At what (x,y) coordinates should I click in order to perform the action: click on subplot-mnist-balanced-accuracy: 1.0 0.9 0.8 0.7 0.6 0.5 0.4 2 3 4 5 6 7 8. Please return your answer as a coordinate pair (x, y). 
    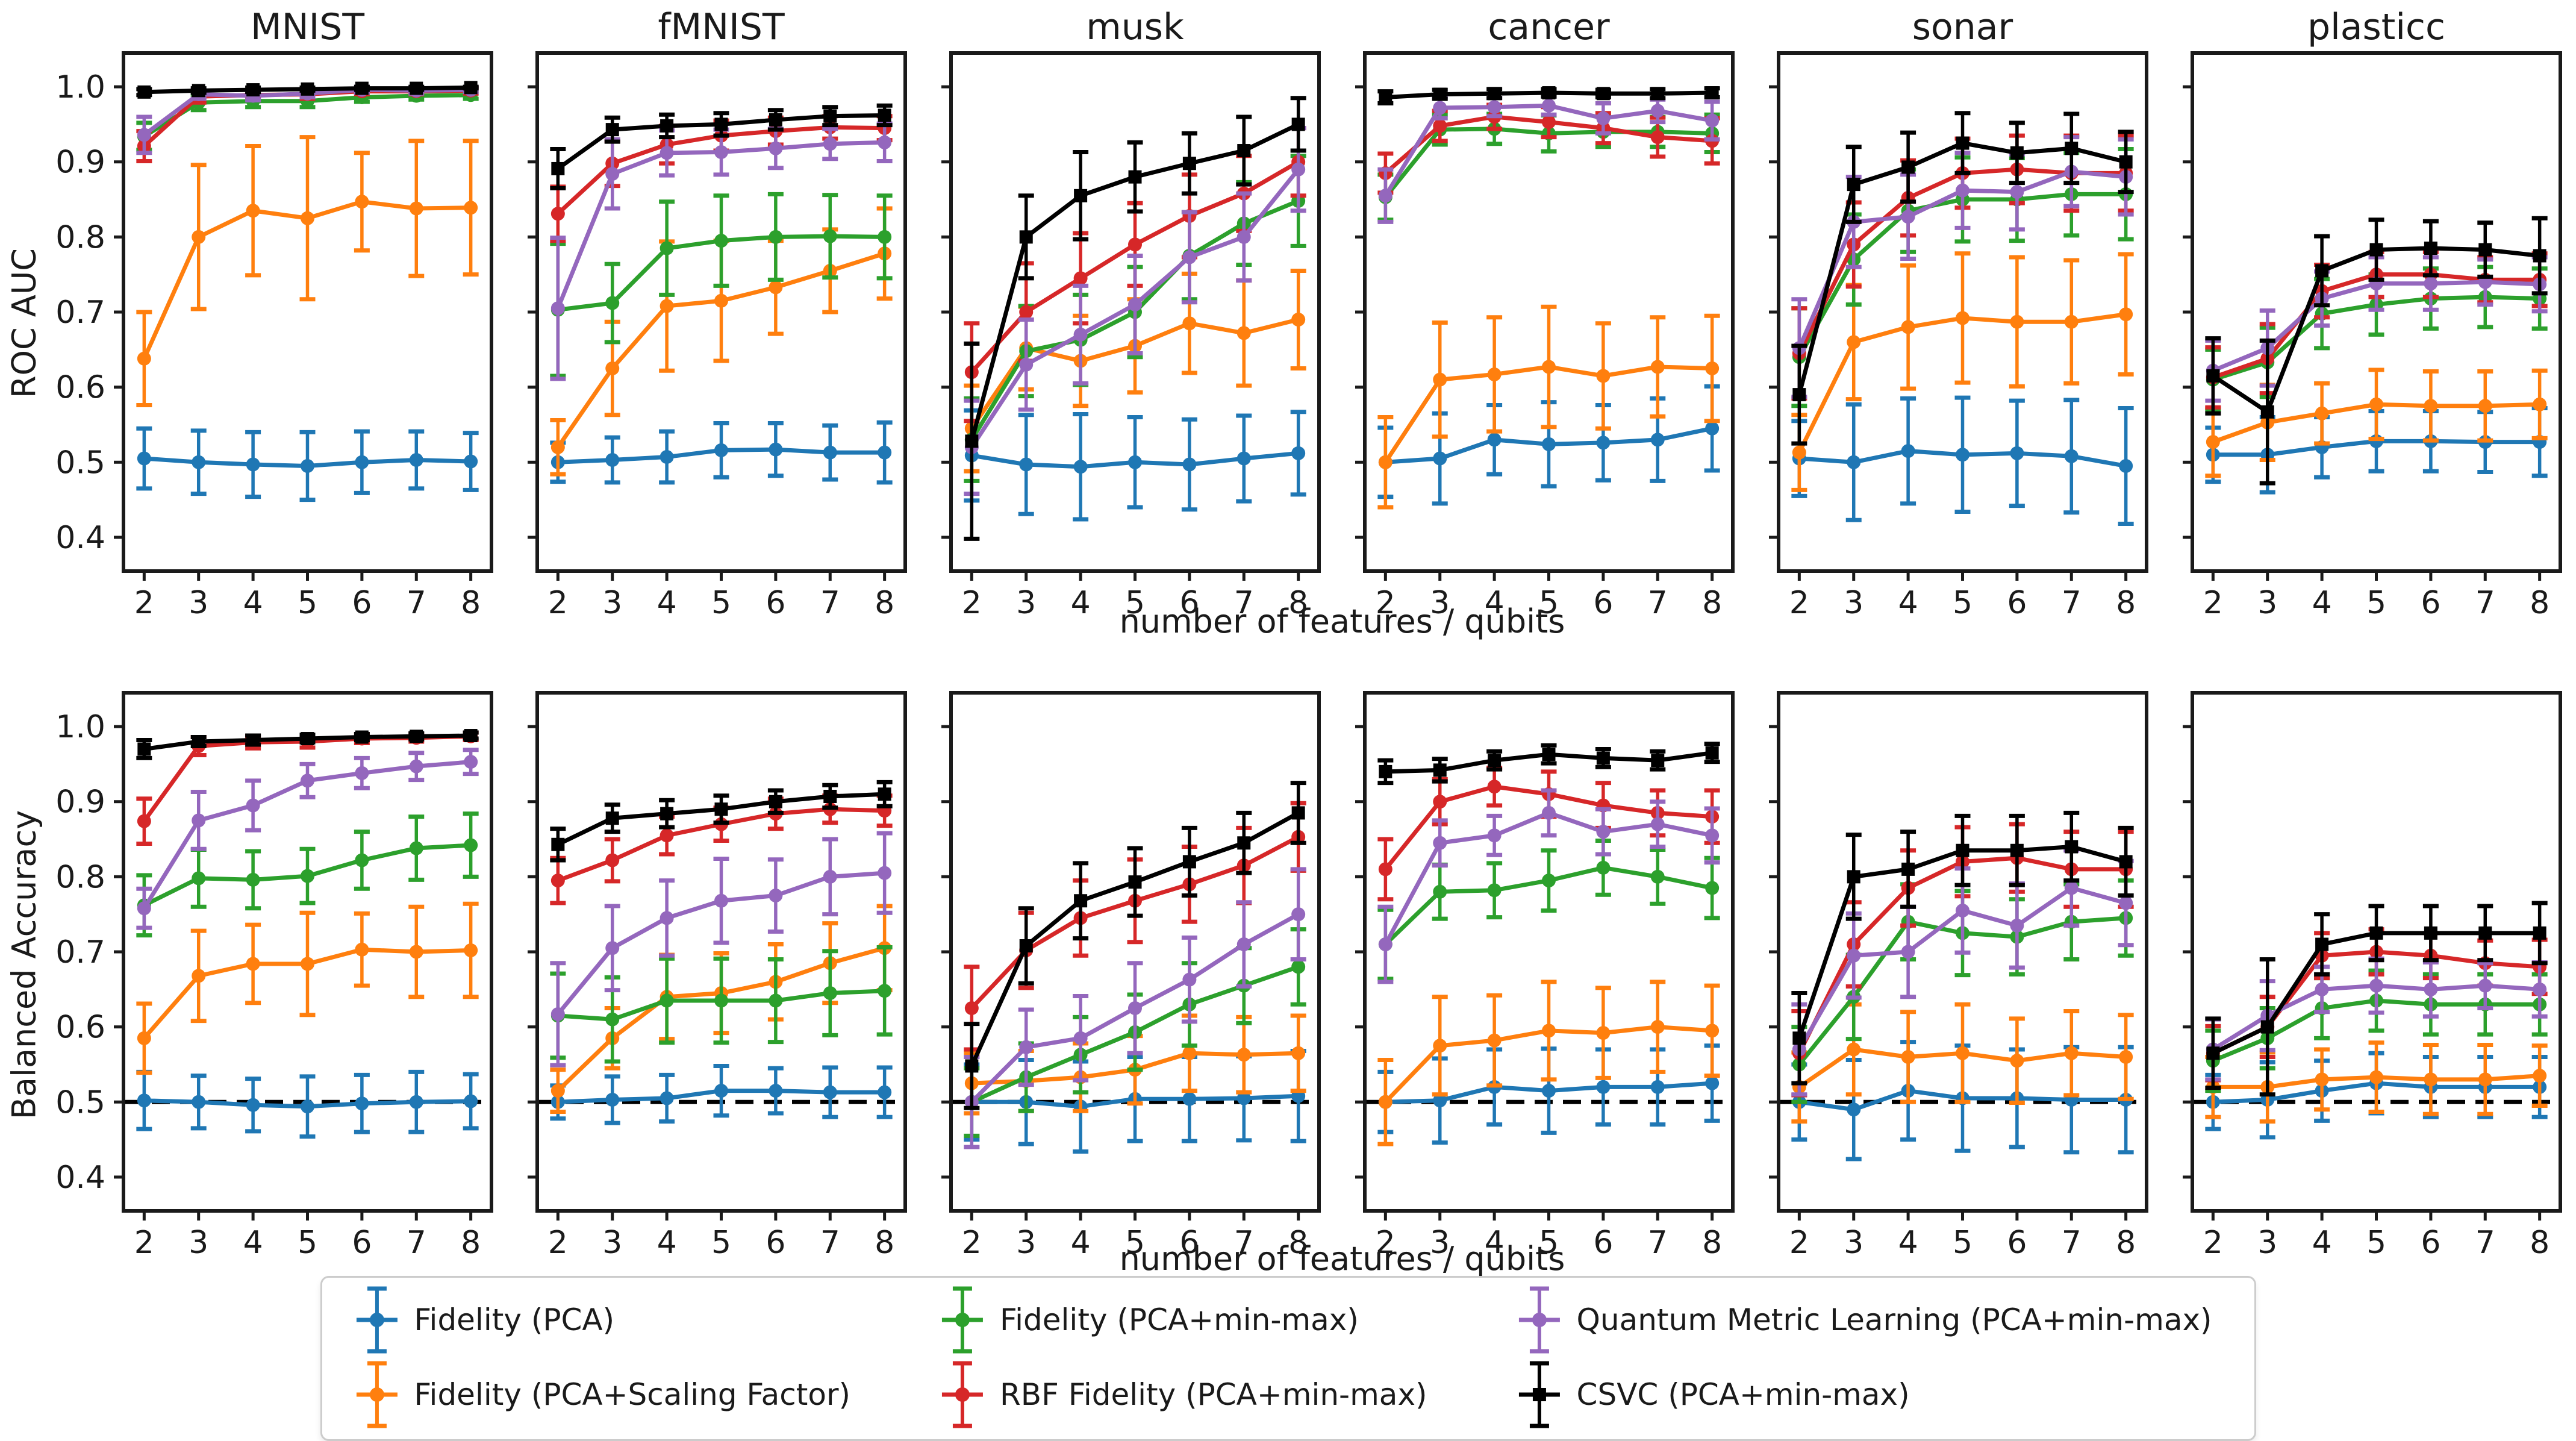
    Looking at the image, I should click on (274, 953).